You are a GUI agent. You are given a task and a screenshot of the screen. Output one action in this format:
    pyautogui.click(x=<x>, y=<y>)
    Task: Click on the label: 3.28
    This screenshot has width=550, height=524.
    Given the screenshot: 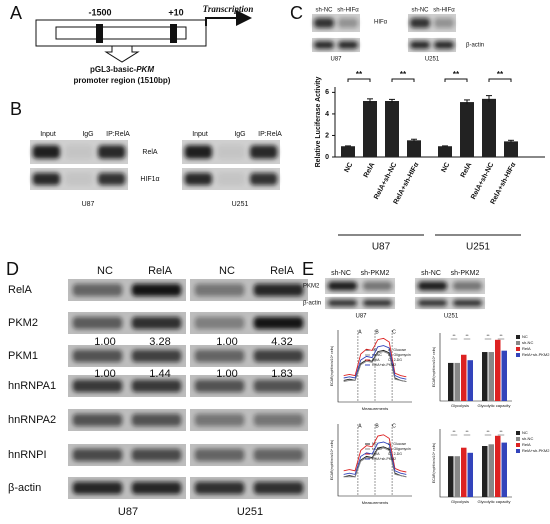 What is the action you would take?
    pyautogui.click(x=159, y=342)
    